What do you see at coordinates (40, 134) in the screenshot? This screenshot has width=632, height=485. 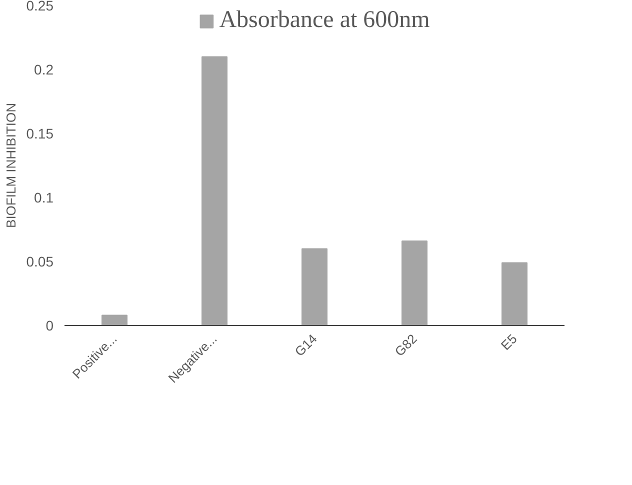 I see `y-tick-label: 0.15` at bounding box center [40, 134].